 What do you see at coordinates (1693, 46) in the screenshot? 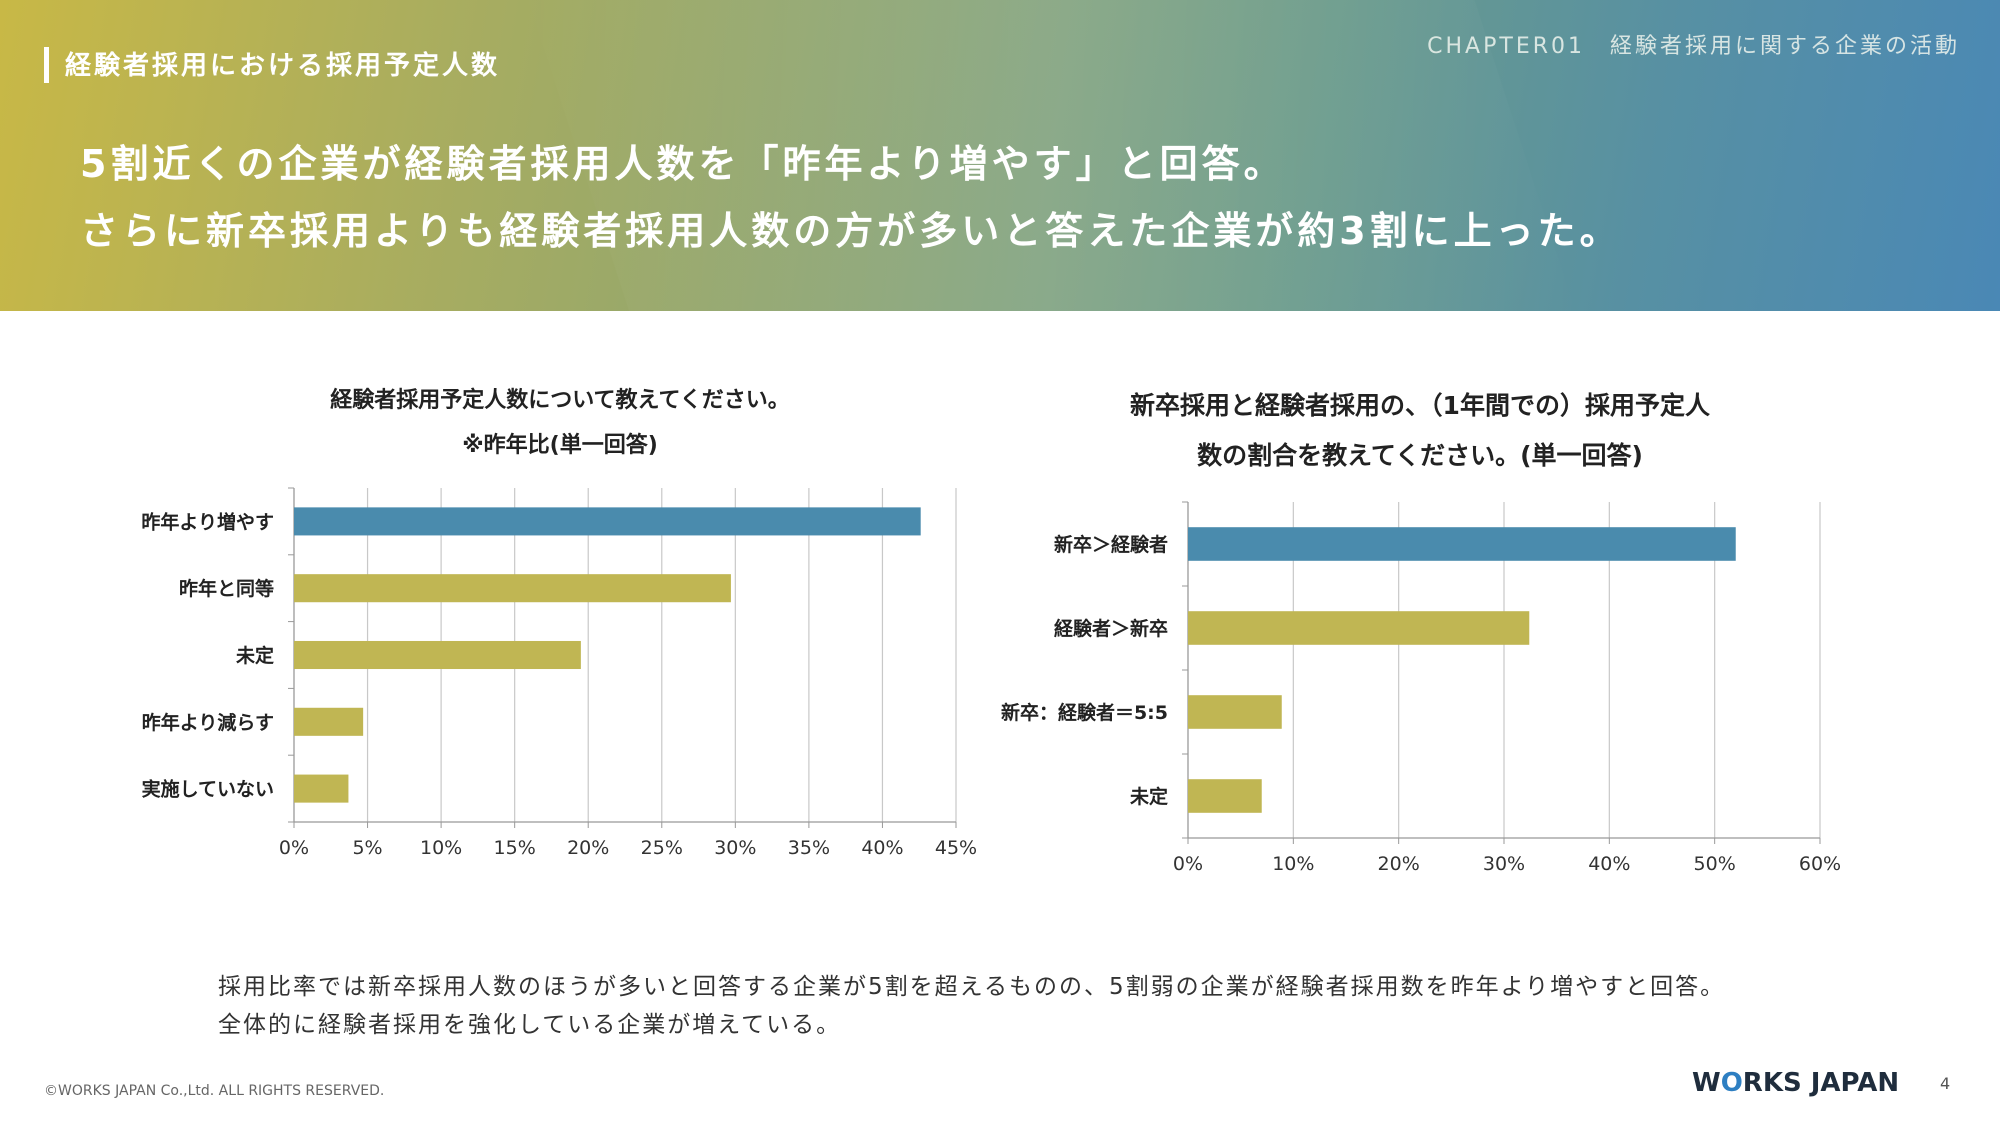
I see `chapter-label: CHAPTER01 経験者採用に関する企業の活動` at bounding box center [1693, 46].